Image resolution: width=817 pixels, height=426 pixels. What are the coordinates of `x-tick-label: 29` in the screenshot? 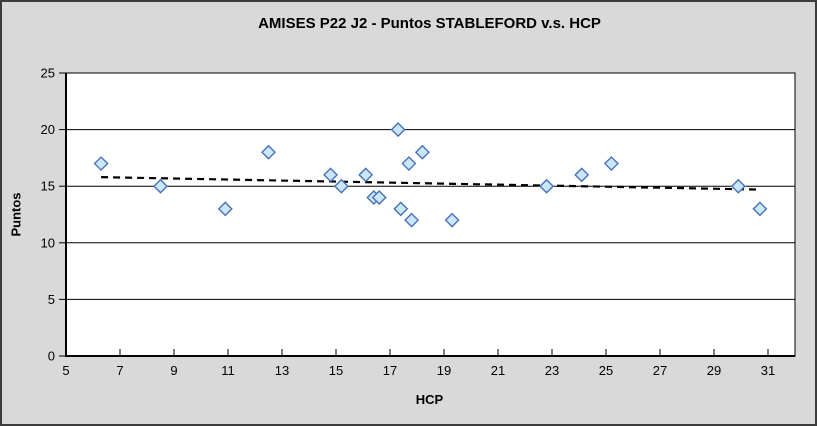 It's located at (714, 370).